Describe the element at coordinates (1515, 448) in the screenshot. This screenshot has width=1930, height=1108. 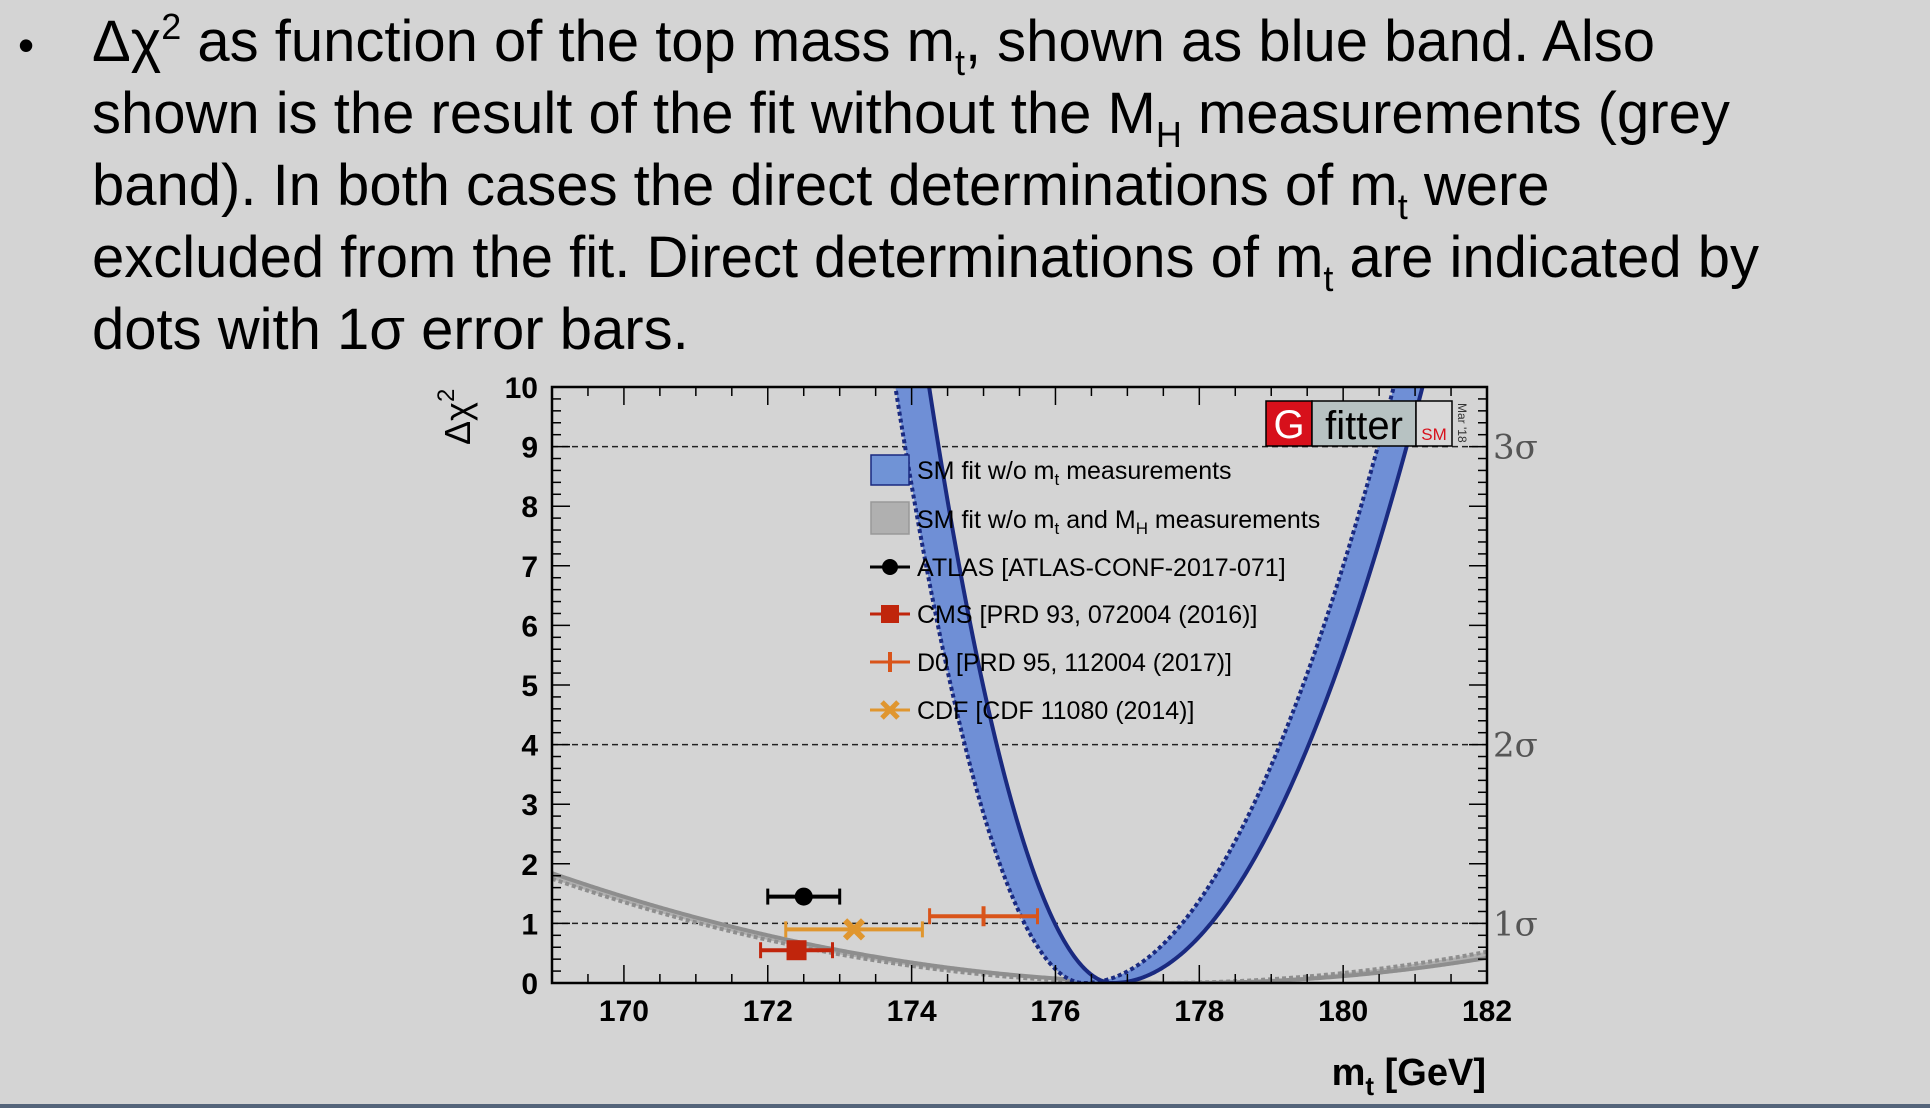
I see `sigma-label-3: 3σ` at that location.